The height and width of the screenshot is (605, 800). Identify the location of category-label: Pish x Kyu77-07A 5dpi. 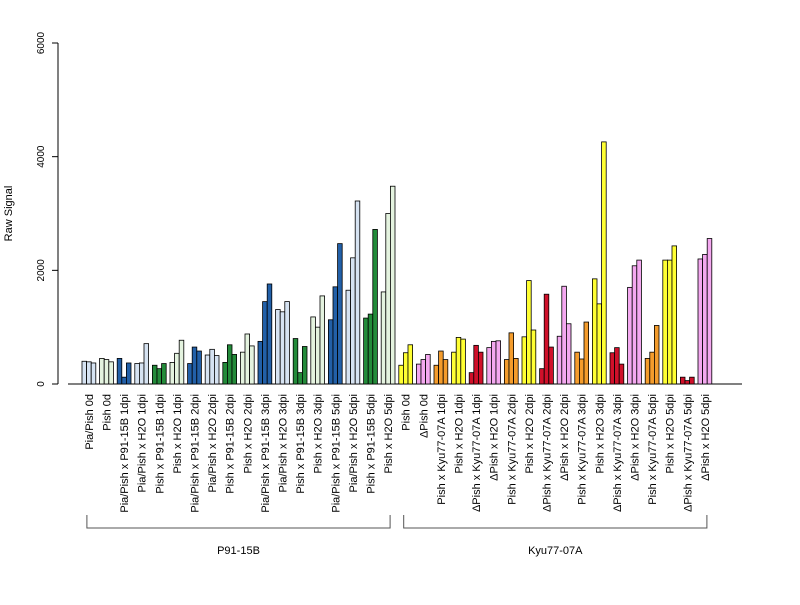
(653, 449).